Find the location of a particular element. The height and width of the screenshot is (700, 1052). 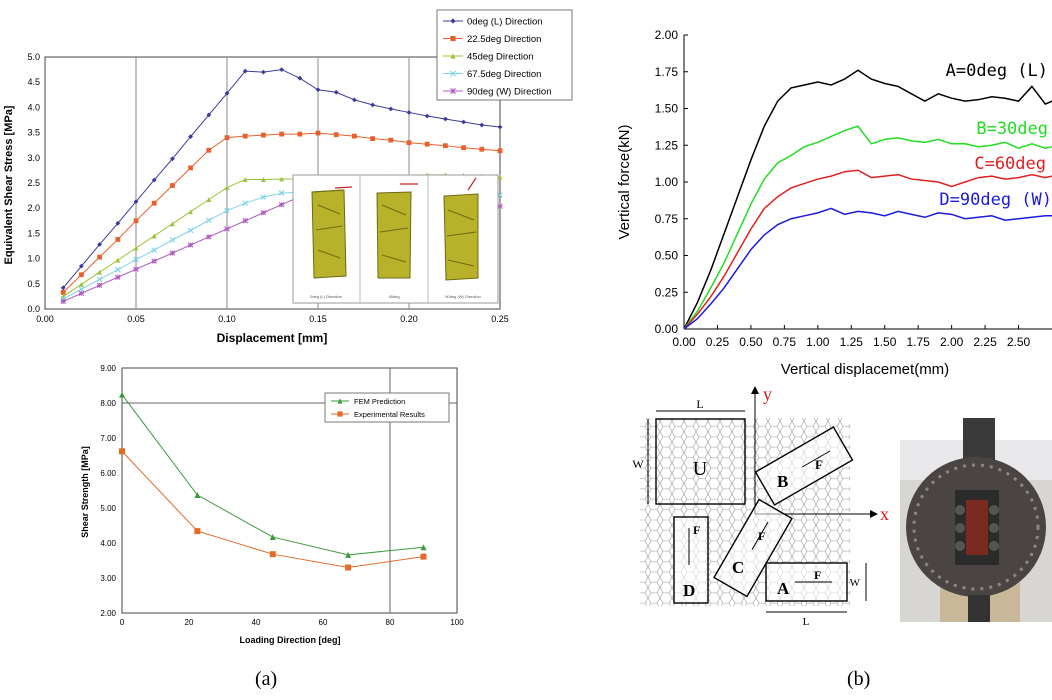

dim-L-label: L is located at coordinates (699, 404).